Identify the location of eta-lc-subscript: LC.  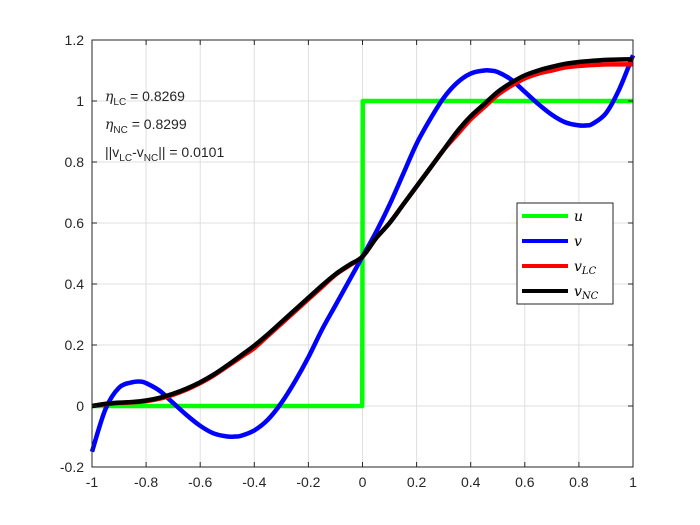
(119, 102).